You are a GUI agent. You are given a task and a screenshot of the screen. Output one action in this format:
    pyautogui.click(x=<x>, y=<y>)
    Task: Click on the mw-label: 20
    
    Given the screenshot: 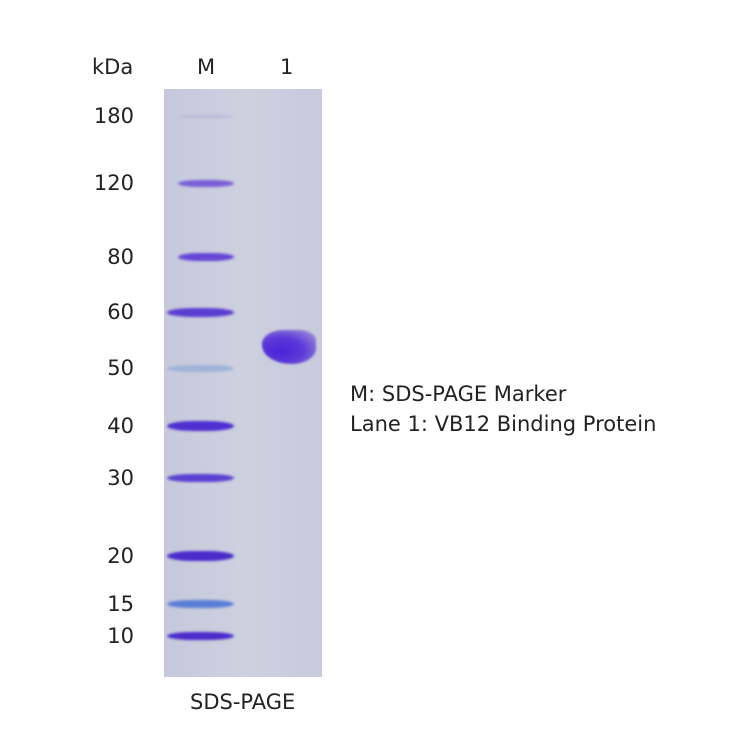 What is the action you would take?
    pyautogui.click(x=120, y=556)
    